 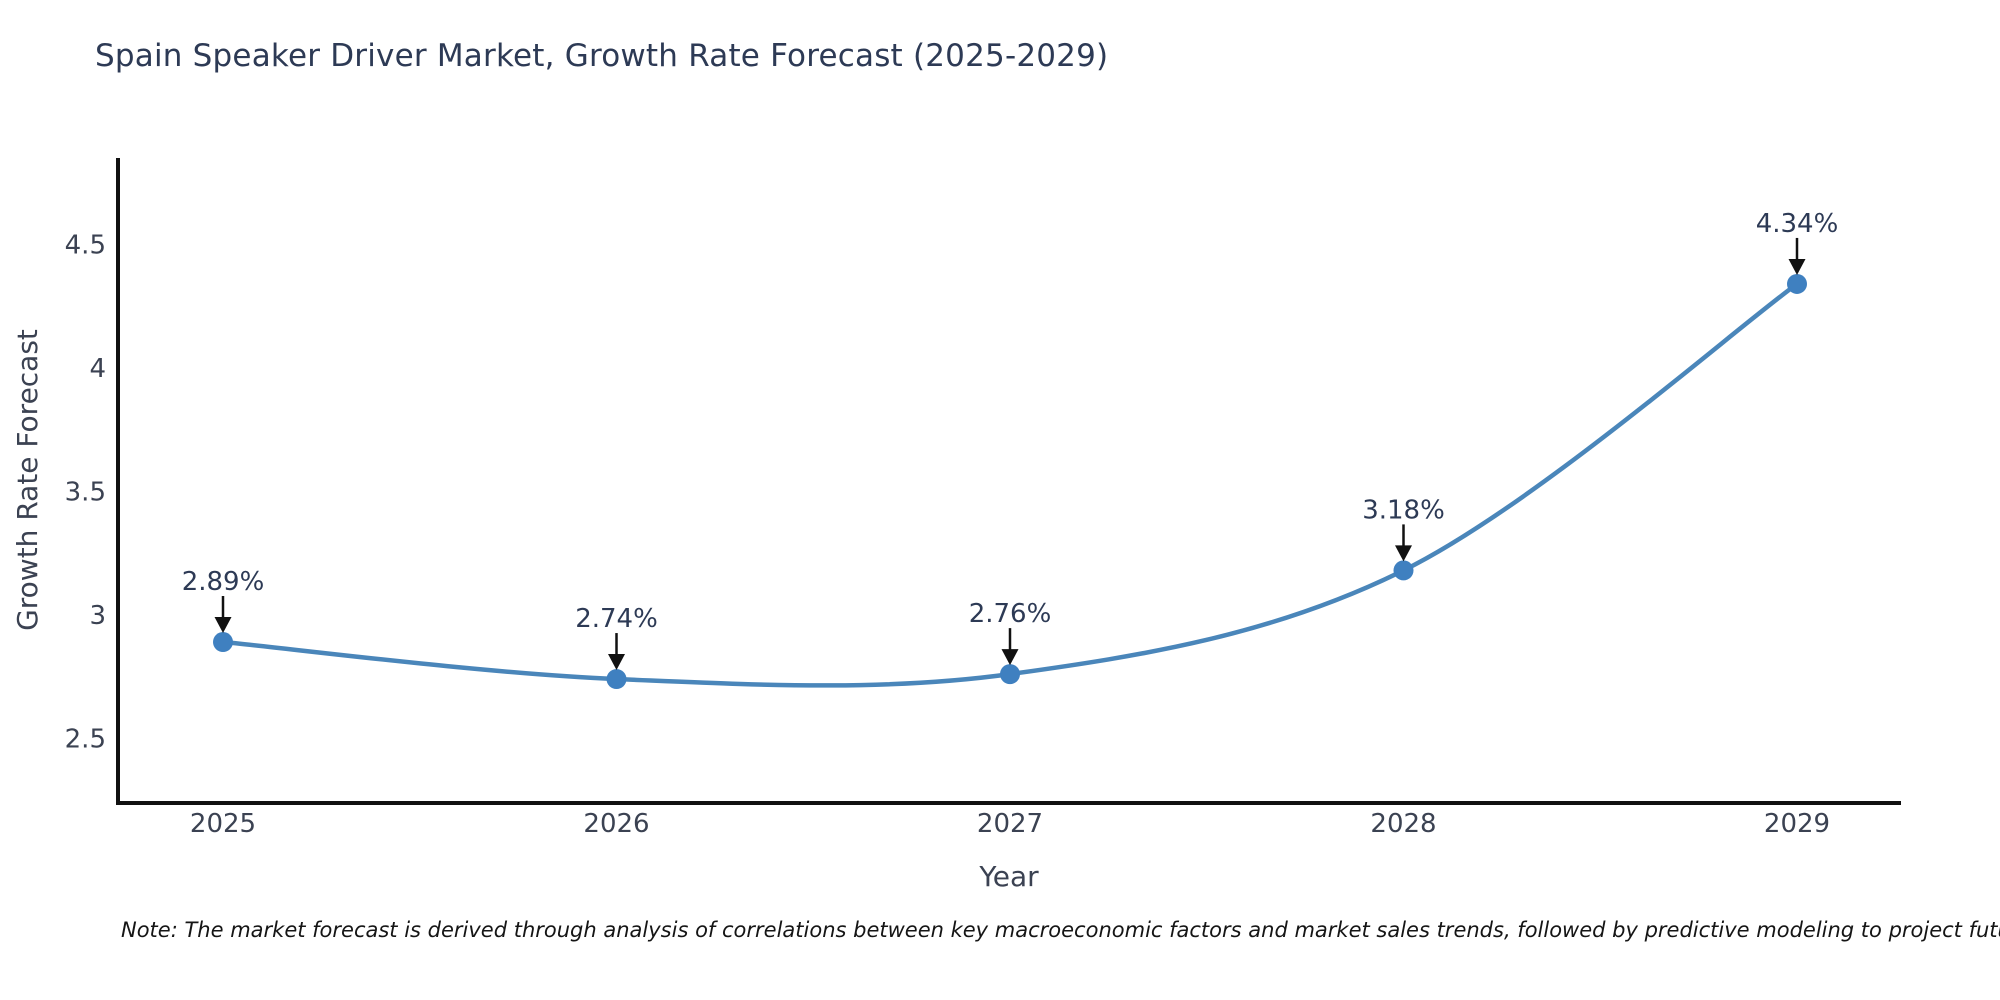 What do you see at coordinates (1010, 614) in the screenshot?
I see `annotation-label: 2.76%` at bounding box center [1010, 614].